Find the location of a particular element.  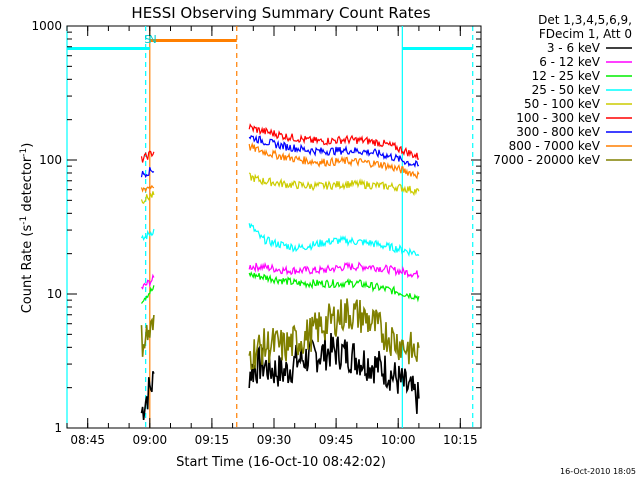

y-tick-label: 10 is located at coordinates (54, 294).